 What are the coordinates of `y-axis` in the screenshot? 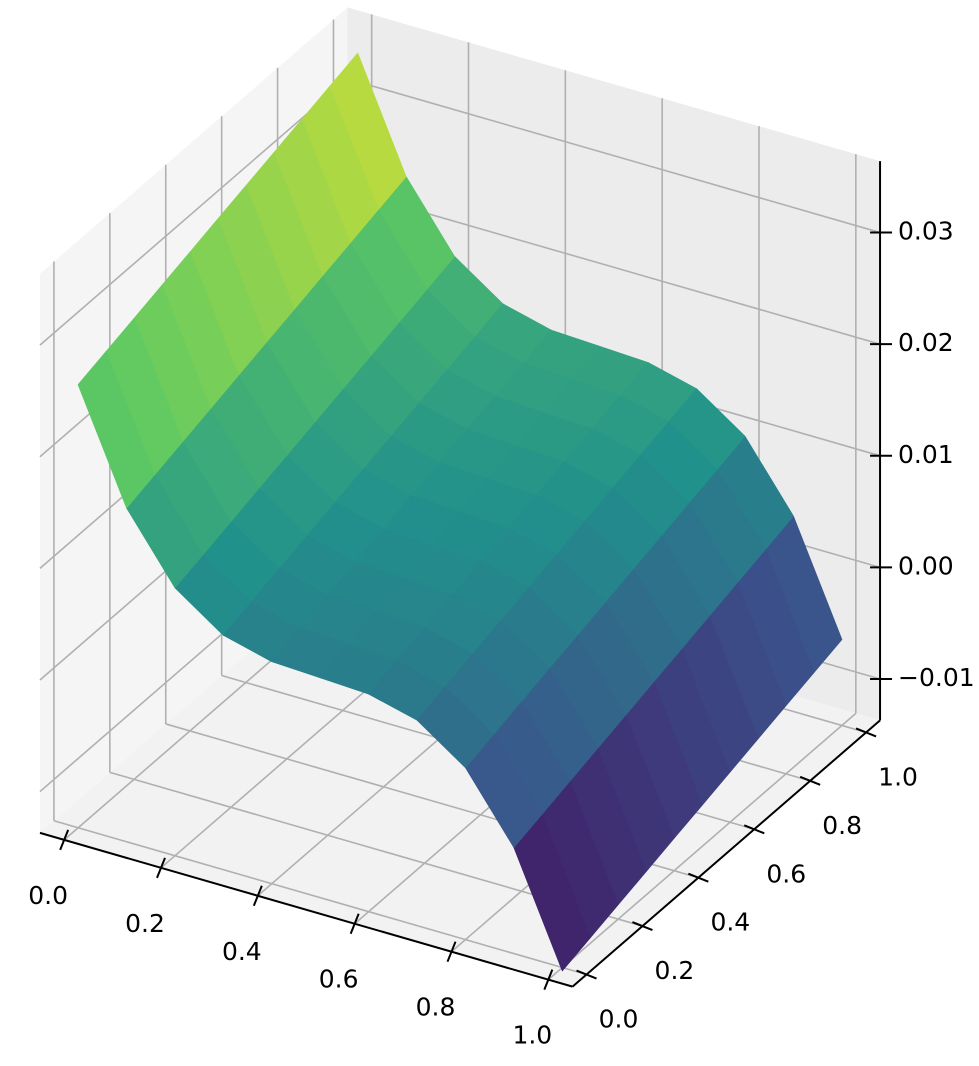 It's located at (726, 853).